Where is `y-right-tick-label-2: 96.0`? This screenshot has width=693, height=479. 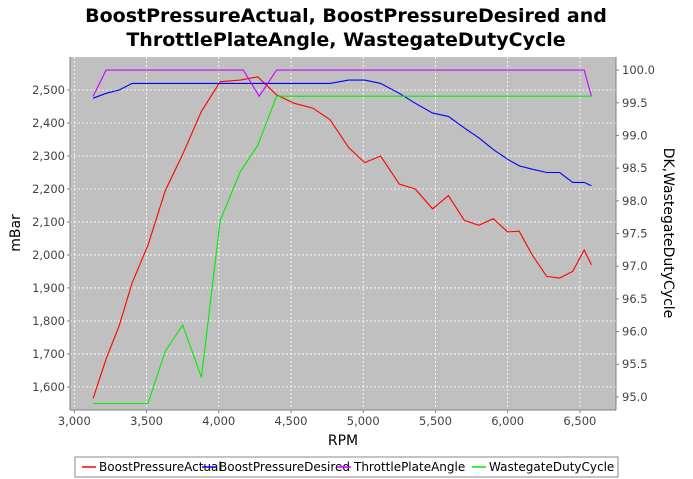
y-right-tick-label-2: 96.0 is located at coordinates (635, 332).